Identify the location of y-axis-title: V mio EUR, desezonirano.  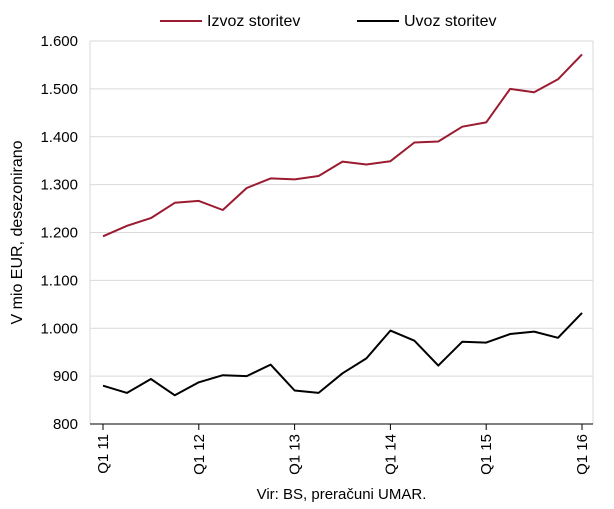
(17, 232).